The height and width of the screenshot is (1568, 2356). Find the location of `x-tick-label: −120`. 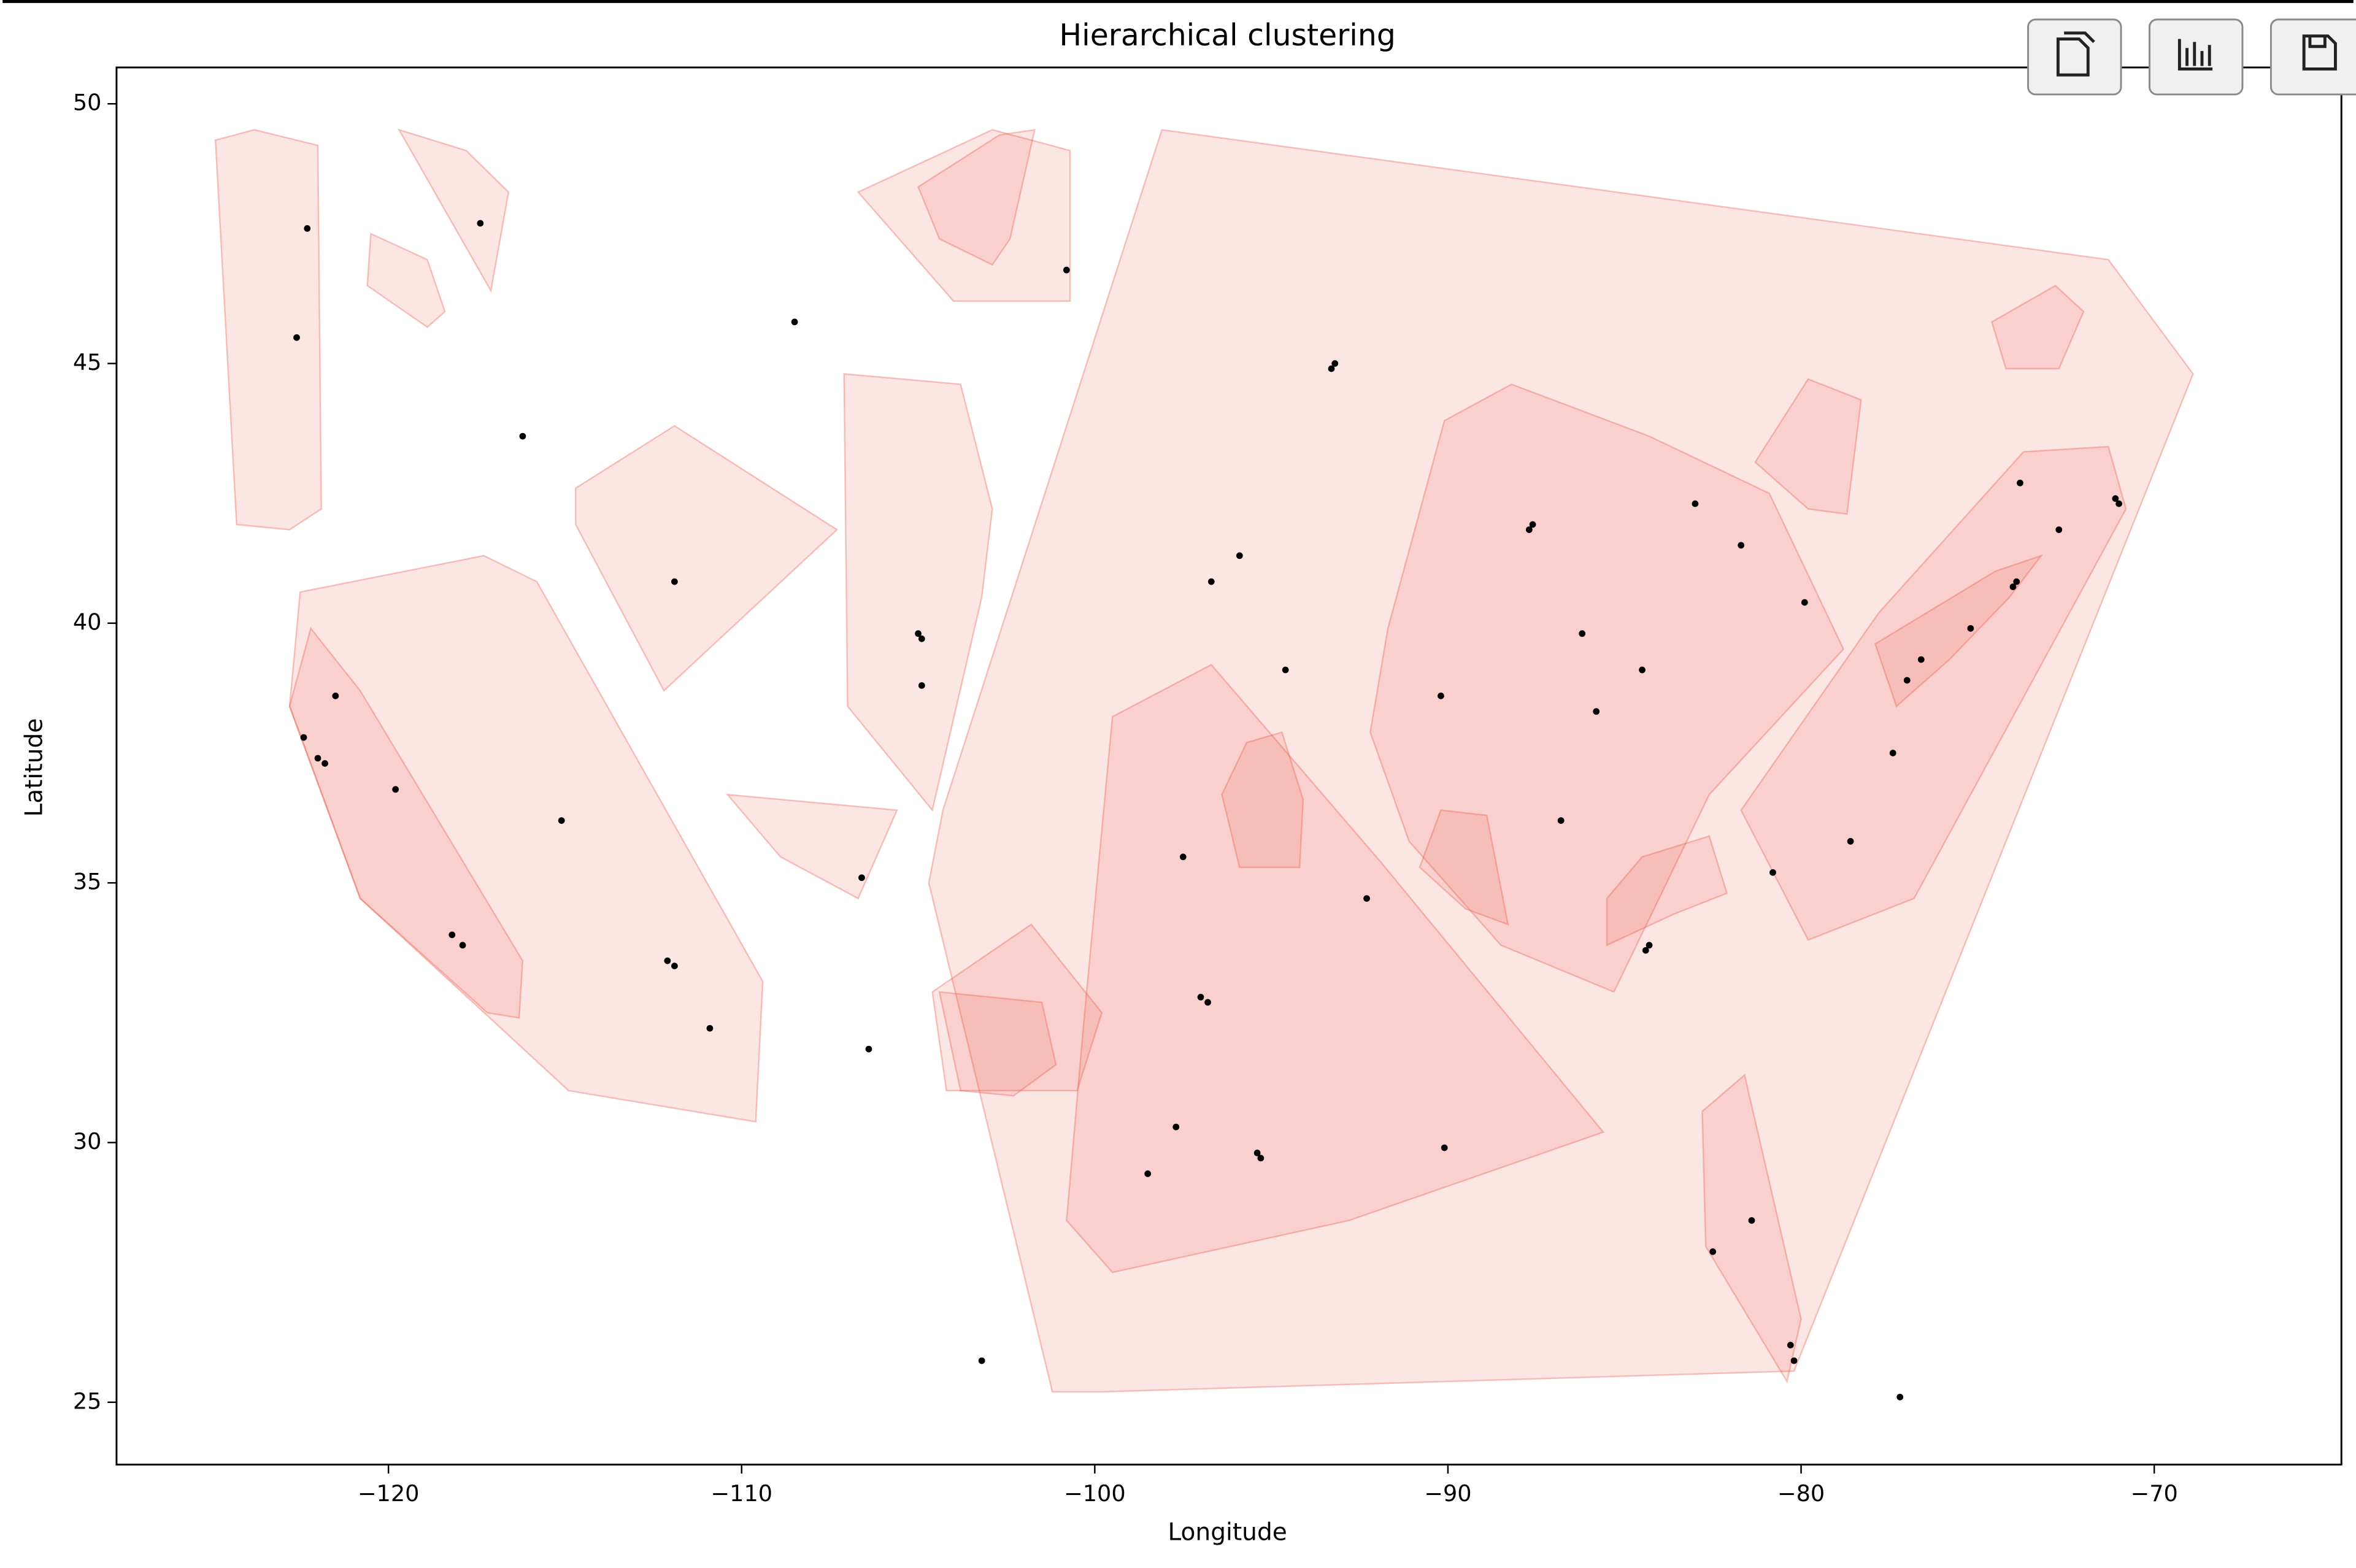

x-tick-label: −120 is located at coordinates (389, 1493).